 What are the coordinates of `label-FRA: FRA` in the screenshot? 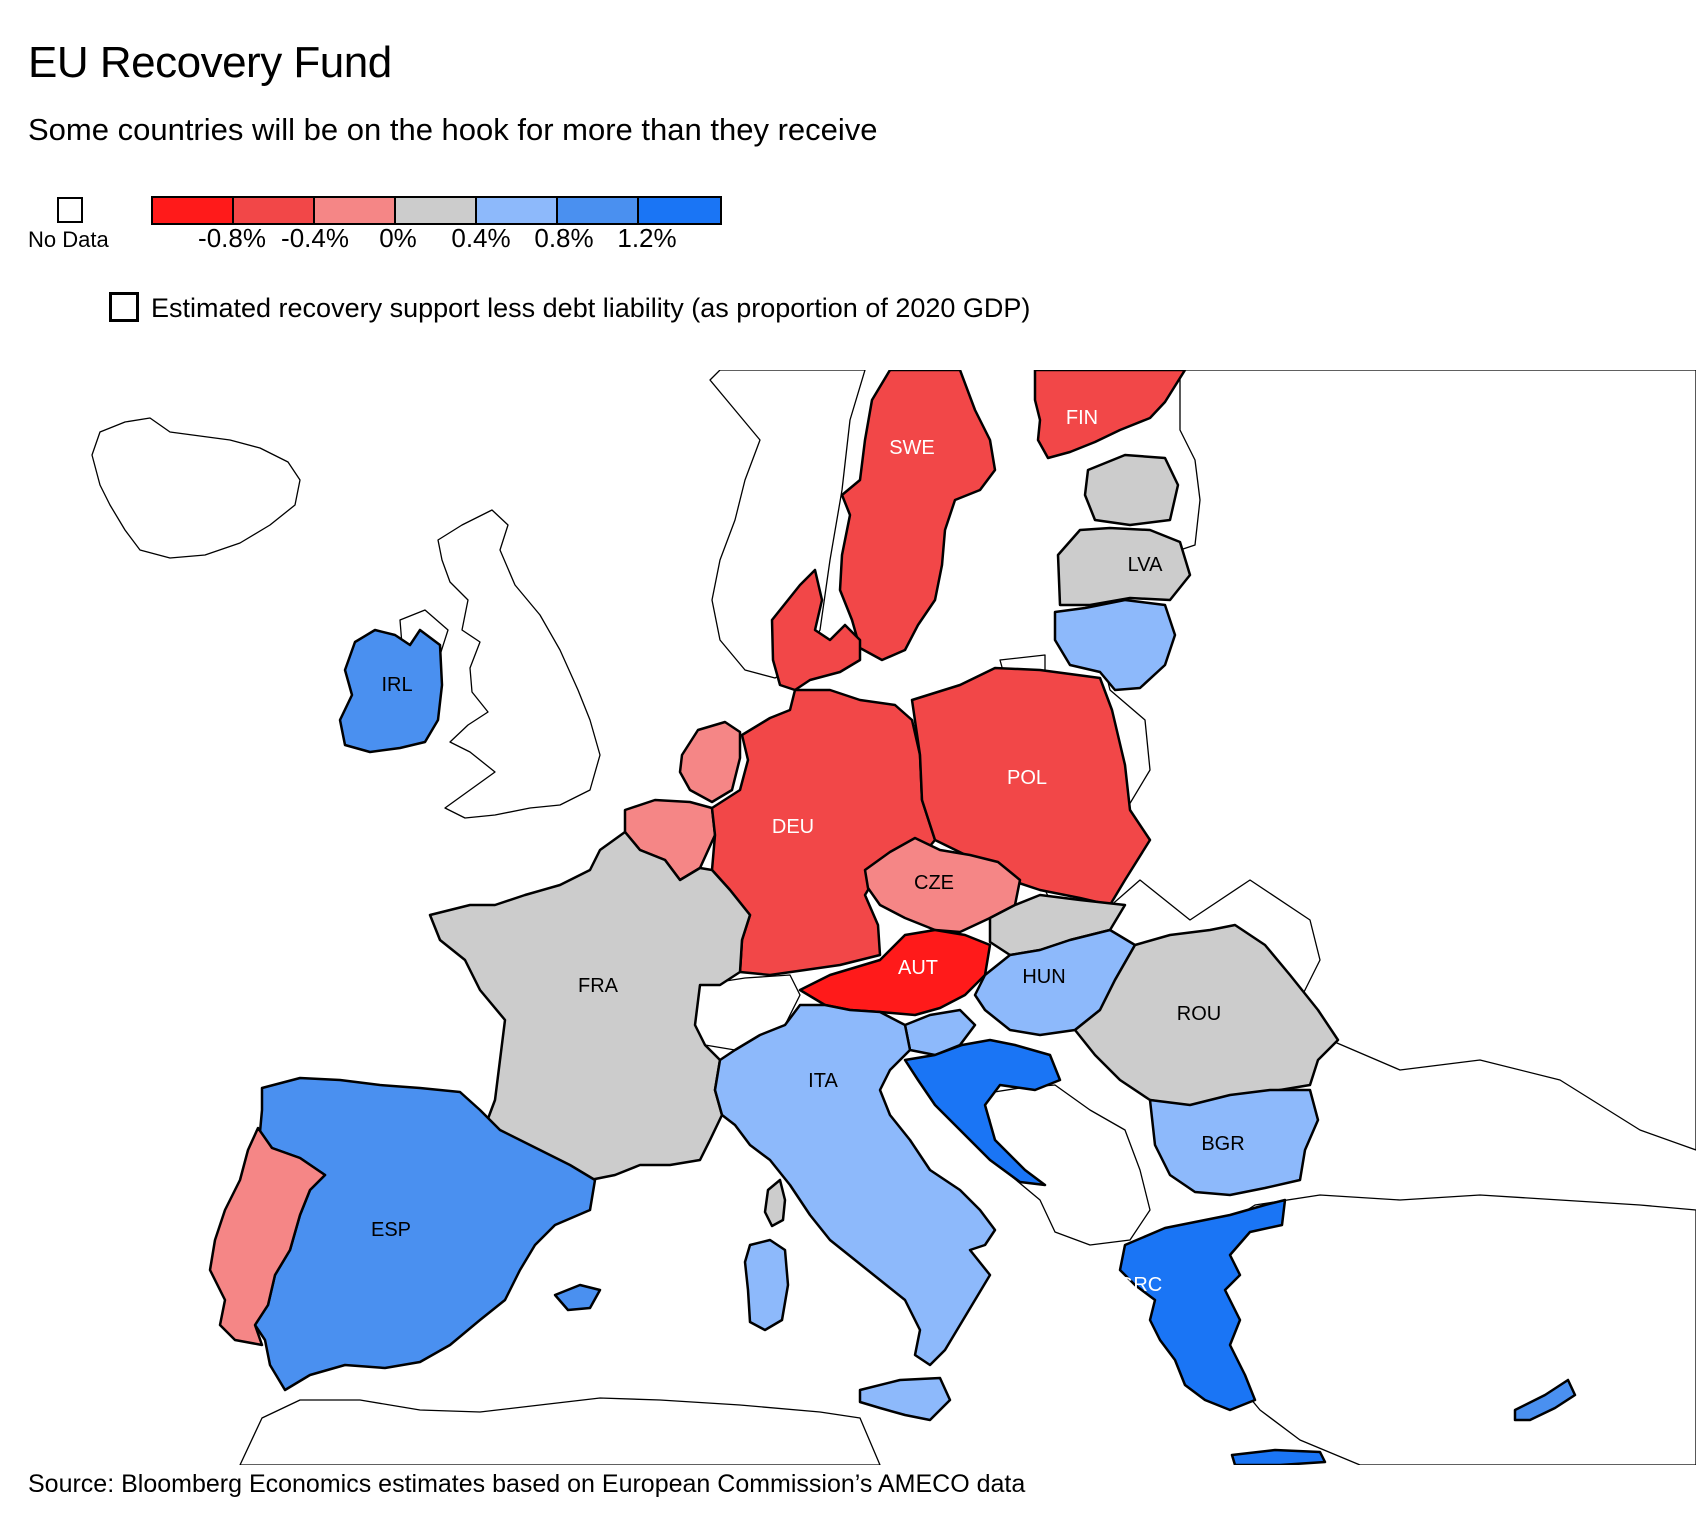 It's located at (598, 986).